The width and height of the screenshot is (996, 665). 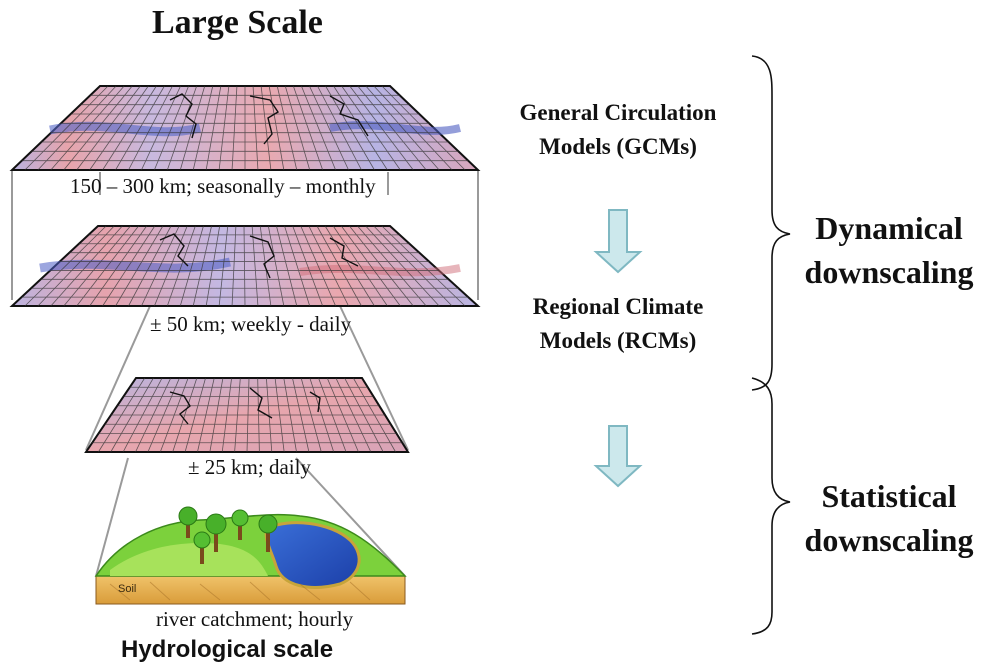 I want to click on layer-4-label: river catchment; hourly, so click(x=255, y=619).